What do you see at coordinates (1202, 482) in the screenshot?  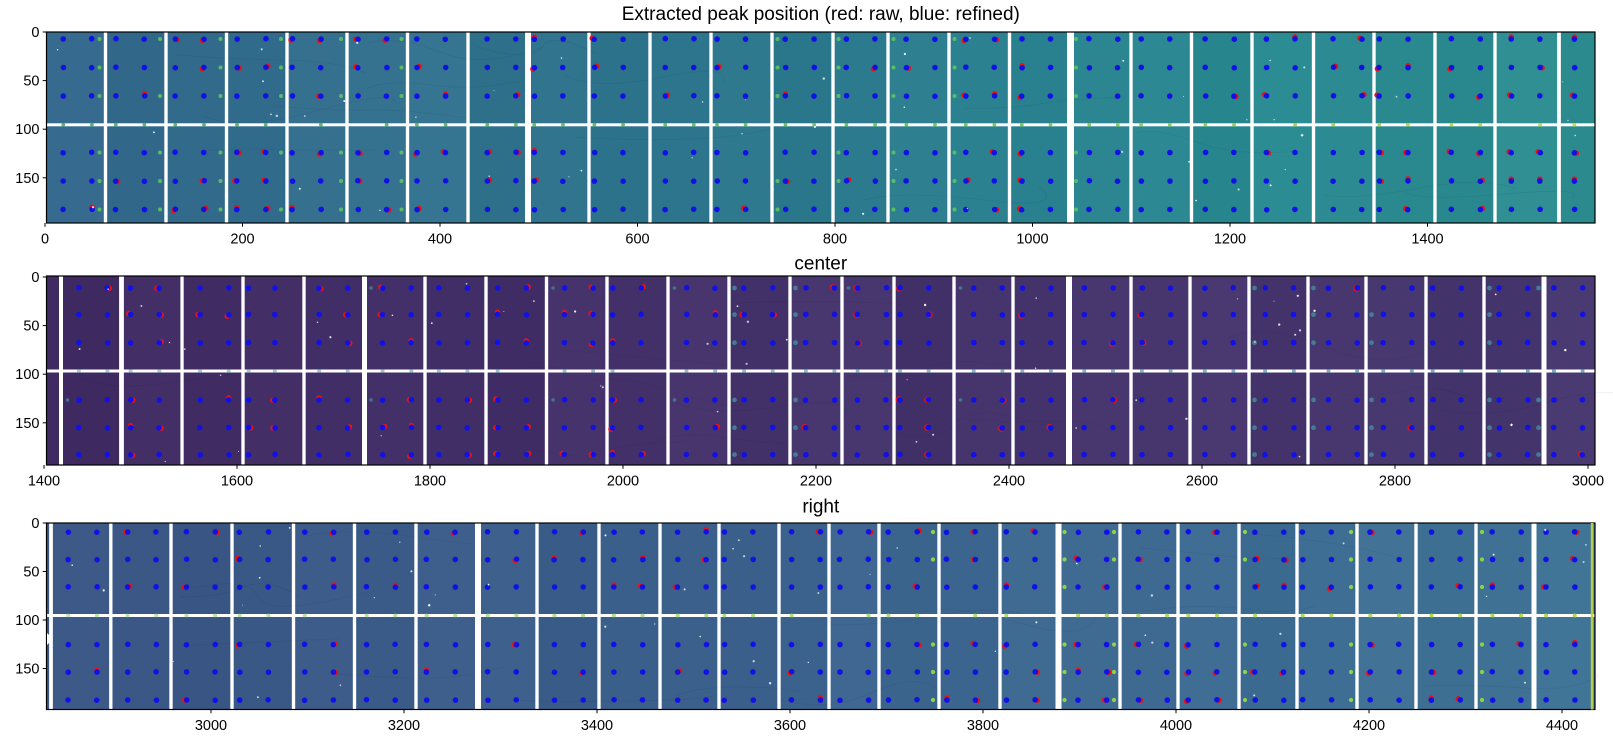 I see `svg-text: 2600` at bounding box center [1202, 482].